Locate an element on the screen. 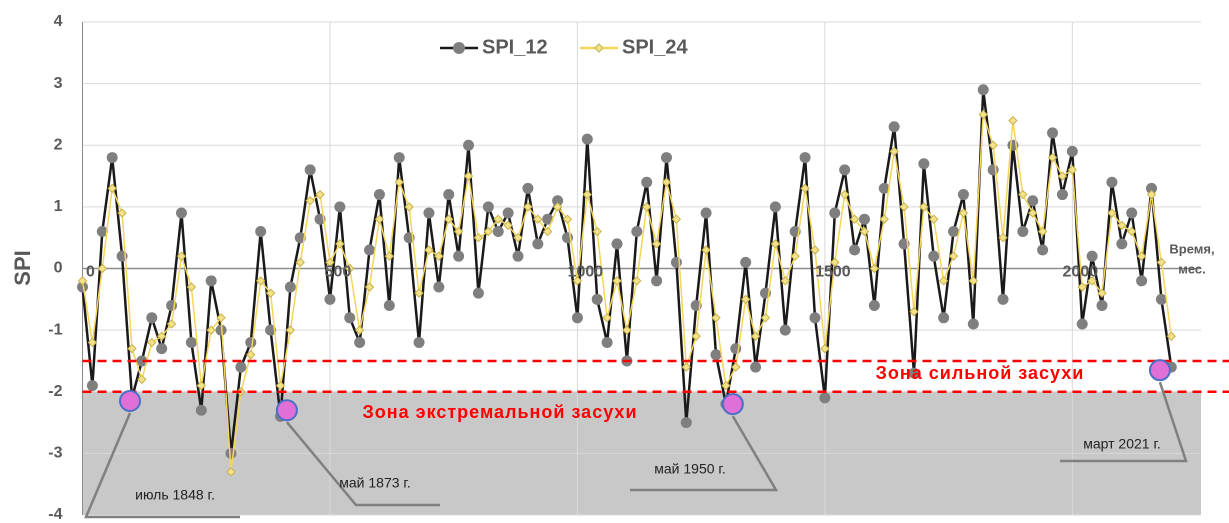 The height and width of the screenshot is (523, 1229). legend-label: SPI_12 is located at coordinates (515, 47).